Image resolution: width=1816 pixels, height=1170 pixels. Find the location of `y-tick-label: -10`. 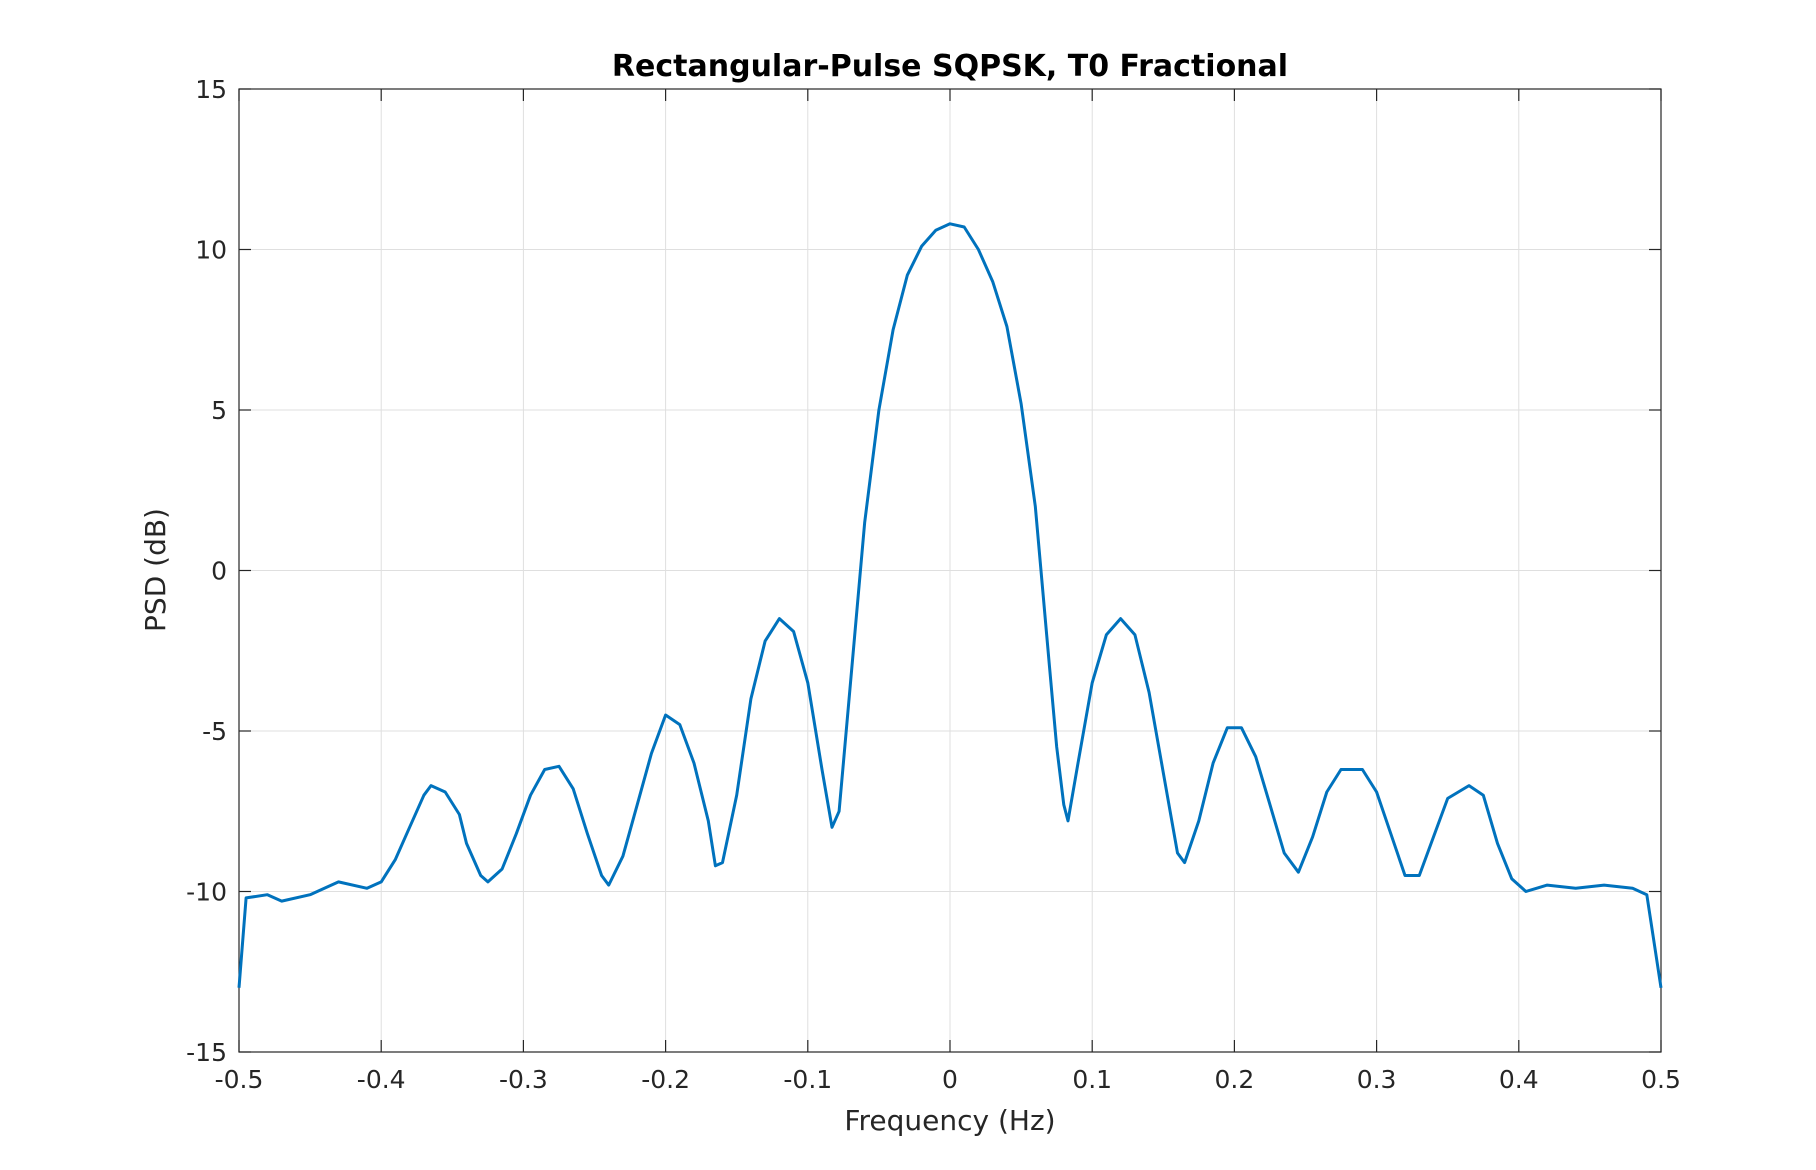

y-tick-label: -10 is located at coordinates (206, 892).